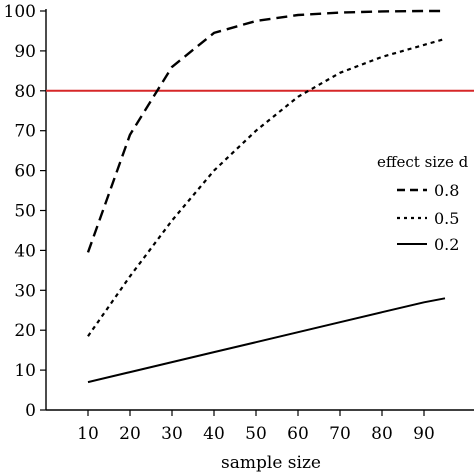 The image size is (474, 474). Describe the element at coordinates (25, 172) in the screenshot. I see `y-tick-label: 60` at that location.